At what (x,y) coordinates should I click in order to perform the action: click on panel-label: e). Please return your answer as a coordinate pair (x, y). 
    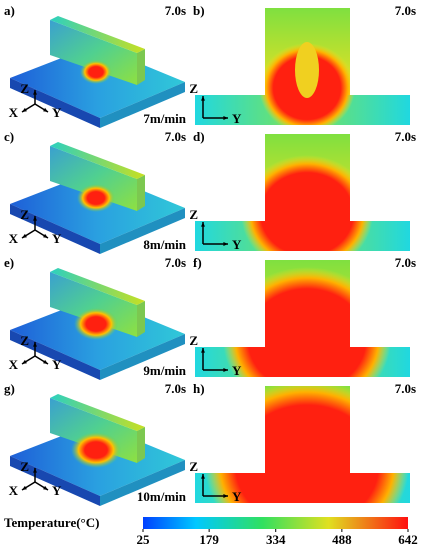
    Looking at the image, I should click on (9, 262).